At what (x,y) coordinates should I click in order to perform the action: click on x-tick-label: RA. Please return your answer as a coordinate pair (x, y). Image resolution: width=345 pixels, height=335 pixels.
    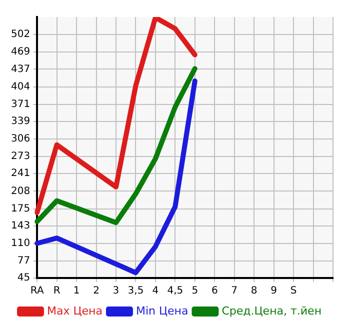
    Looking at the image, I should click on (37, 291).